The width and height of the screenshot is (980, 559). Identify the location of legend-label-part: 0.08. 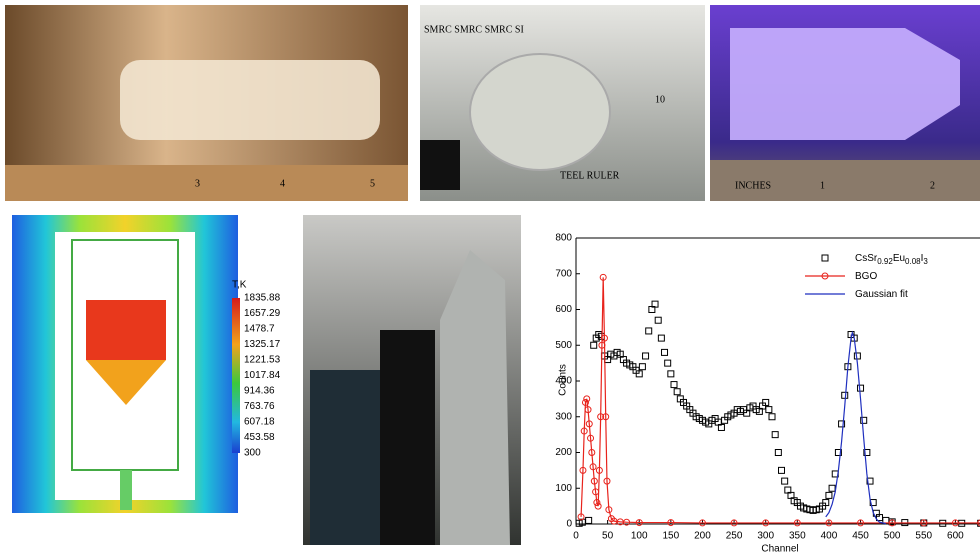
(913, 261).